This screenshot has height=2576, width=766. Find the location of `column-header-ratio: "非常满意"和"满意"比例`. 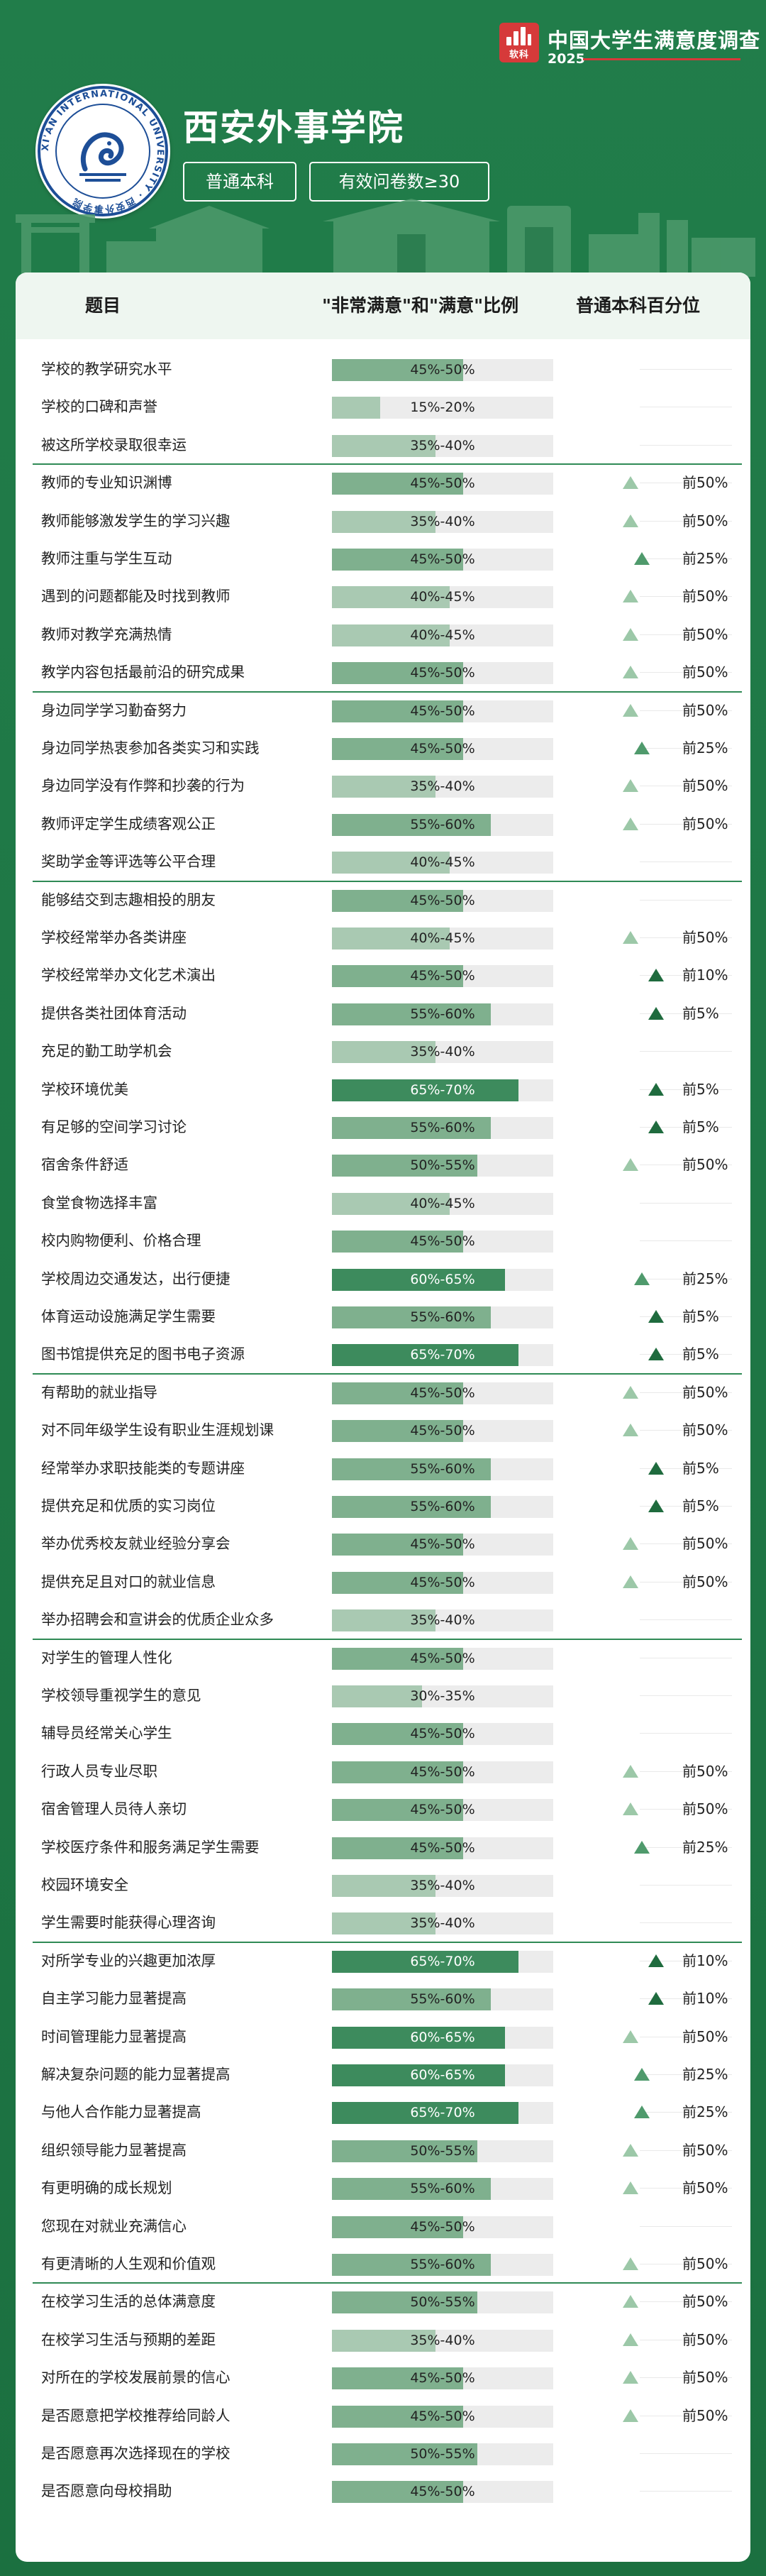

column-header-ratio: "非常满意"和"满意"比例 is located at coordinates (420, 305).